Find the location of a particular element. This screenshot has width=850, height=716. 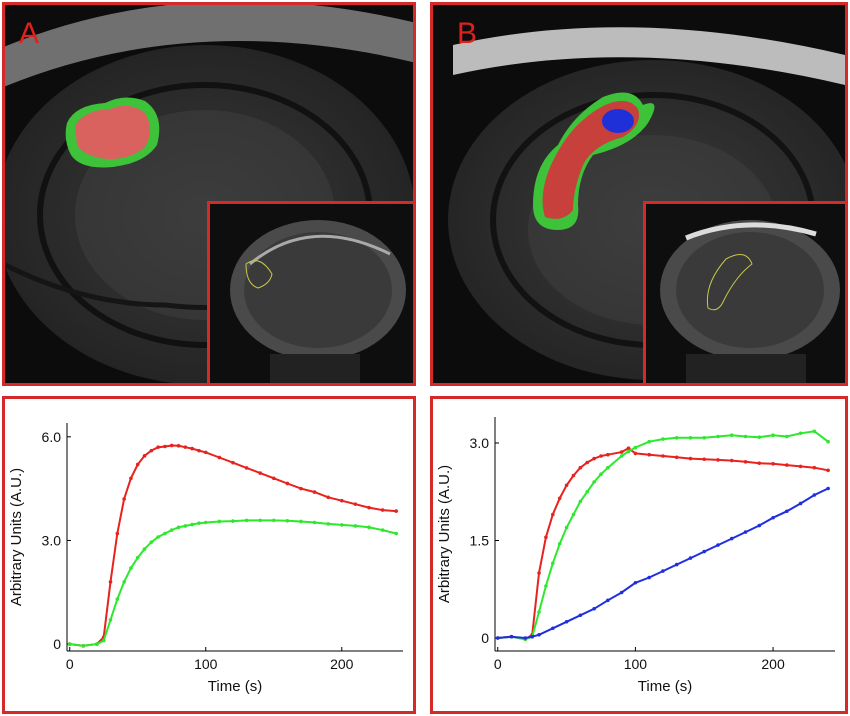

mri-inset-b is located at coordinates (744, 292).